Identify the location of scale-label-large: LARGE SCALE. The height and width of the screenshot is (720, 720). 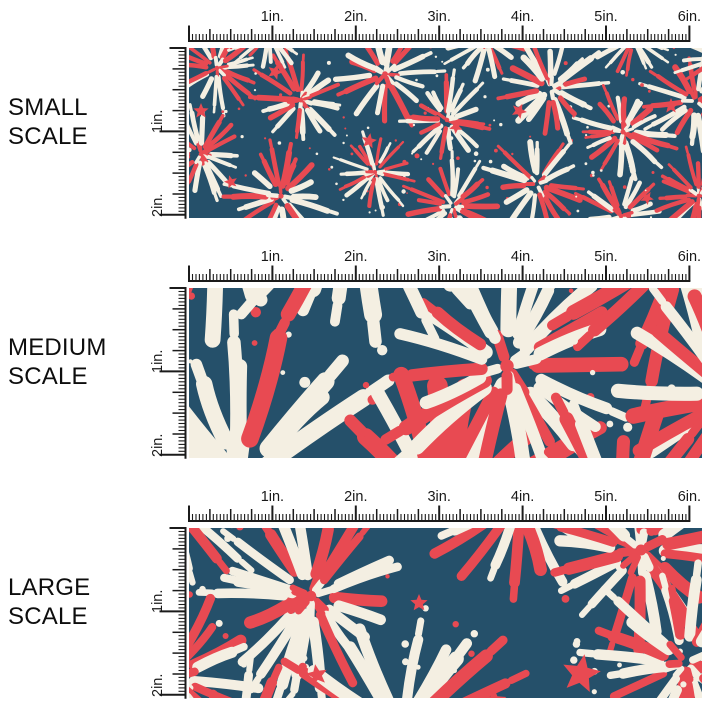
(49, 602).